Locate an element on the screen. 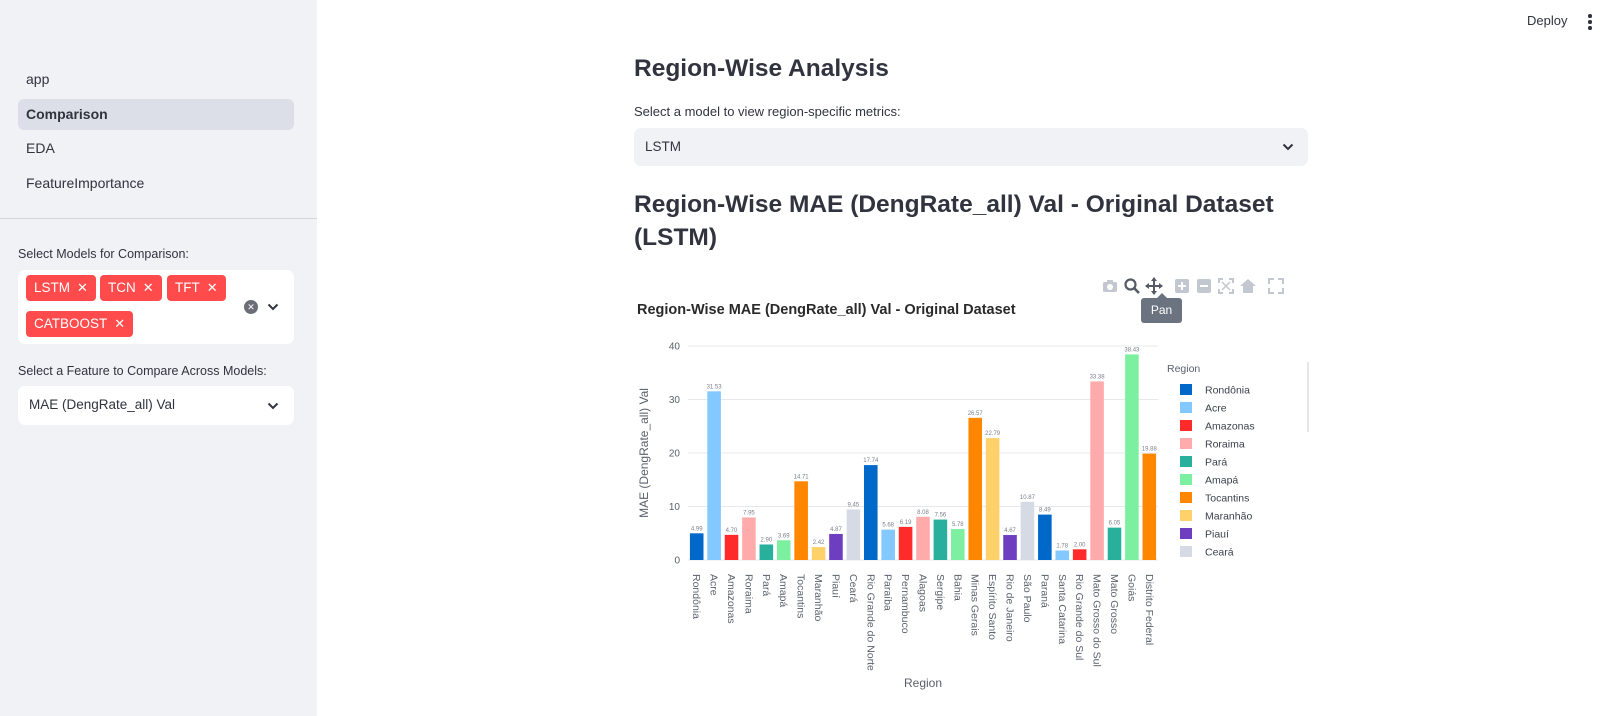  legend-item-label: Ceará is located at coordinates (1219, 553).